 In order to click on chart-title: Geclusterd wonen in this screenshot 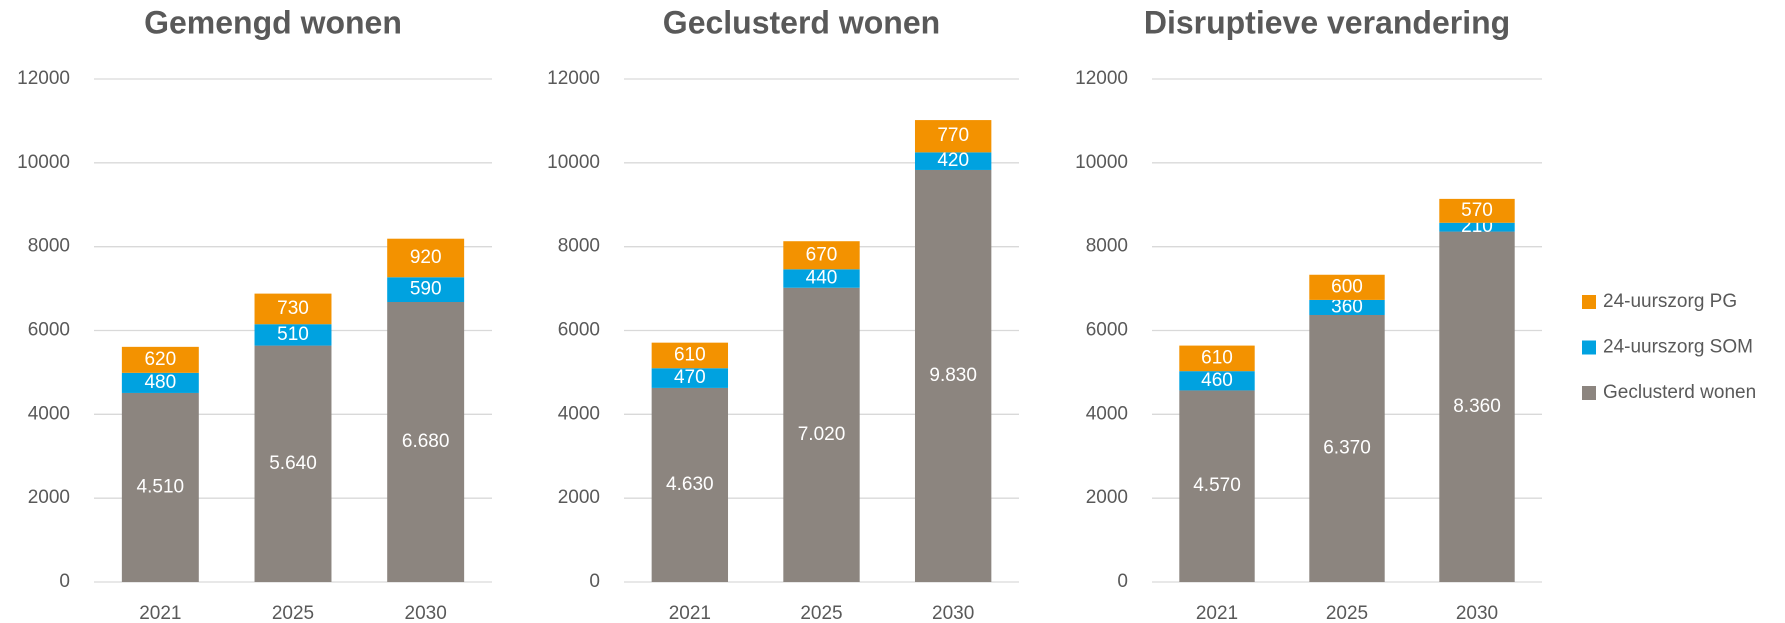, I will do `click(801, 22)`.